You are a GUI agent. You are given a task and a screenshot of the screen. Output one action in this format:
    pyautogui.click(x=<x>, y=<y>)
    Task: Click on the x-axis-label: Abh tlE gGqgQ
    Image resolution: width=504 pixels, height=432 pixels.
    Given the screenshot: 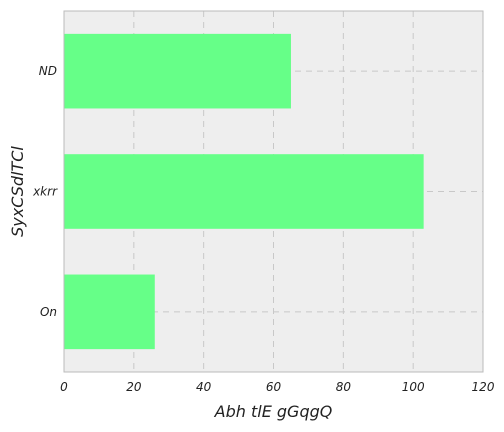 What is the action you would take?
    pyautogui.click(x=273, y=411)
    